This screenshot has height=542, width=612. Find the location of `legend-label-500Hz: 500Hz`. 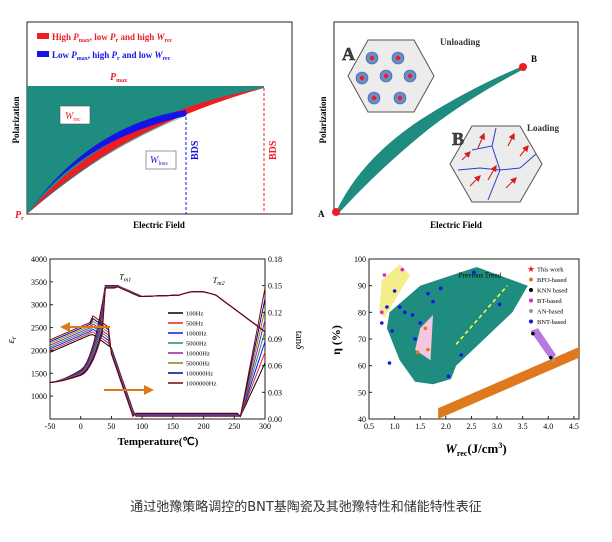

legend-label-500Hz: 500Hz is located at coordinates (194, 324).